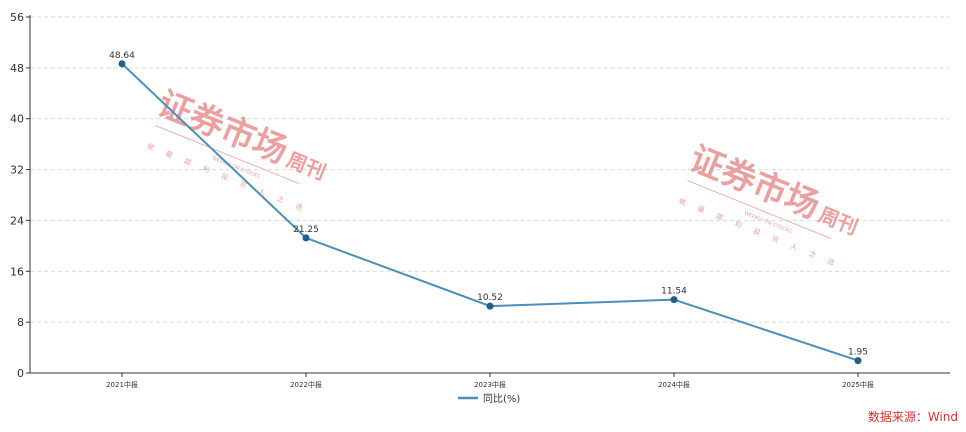 The height and width of the screenshot is (432, 966). Describe the element at coordinates (17, 170) in the screenshot. I see `y-tick-label: 32` at that location.